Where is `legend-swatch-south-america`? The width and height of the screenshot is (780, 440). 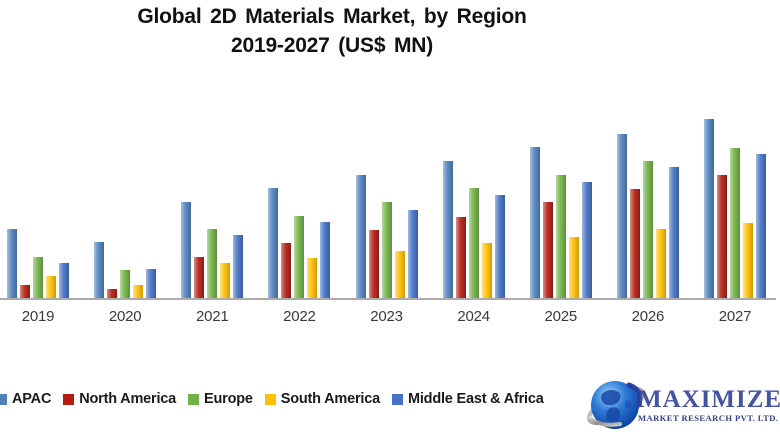
legend-swatch-south-america is located at coordinates (270, 399).